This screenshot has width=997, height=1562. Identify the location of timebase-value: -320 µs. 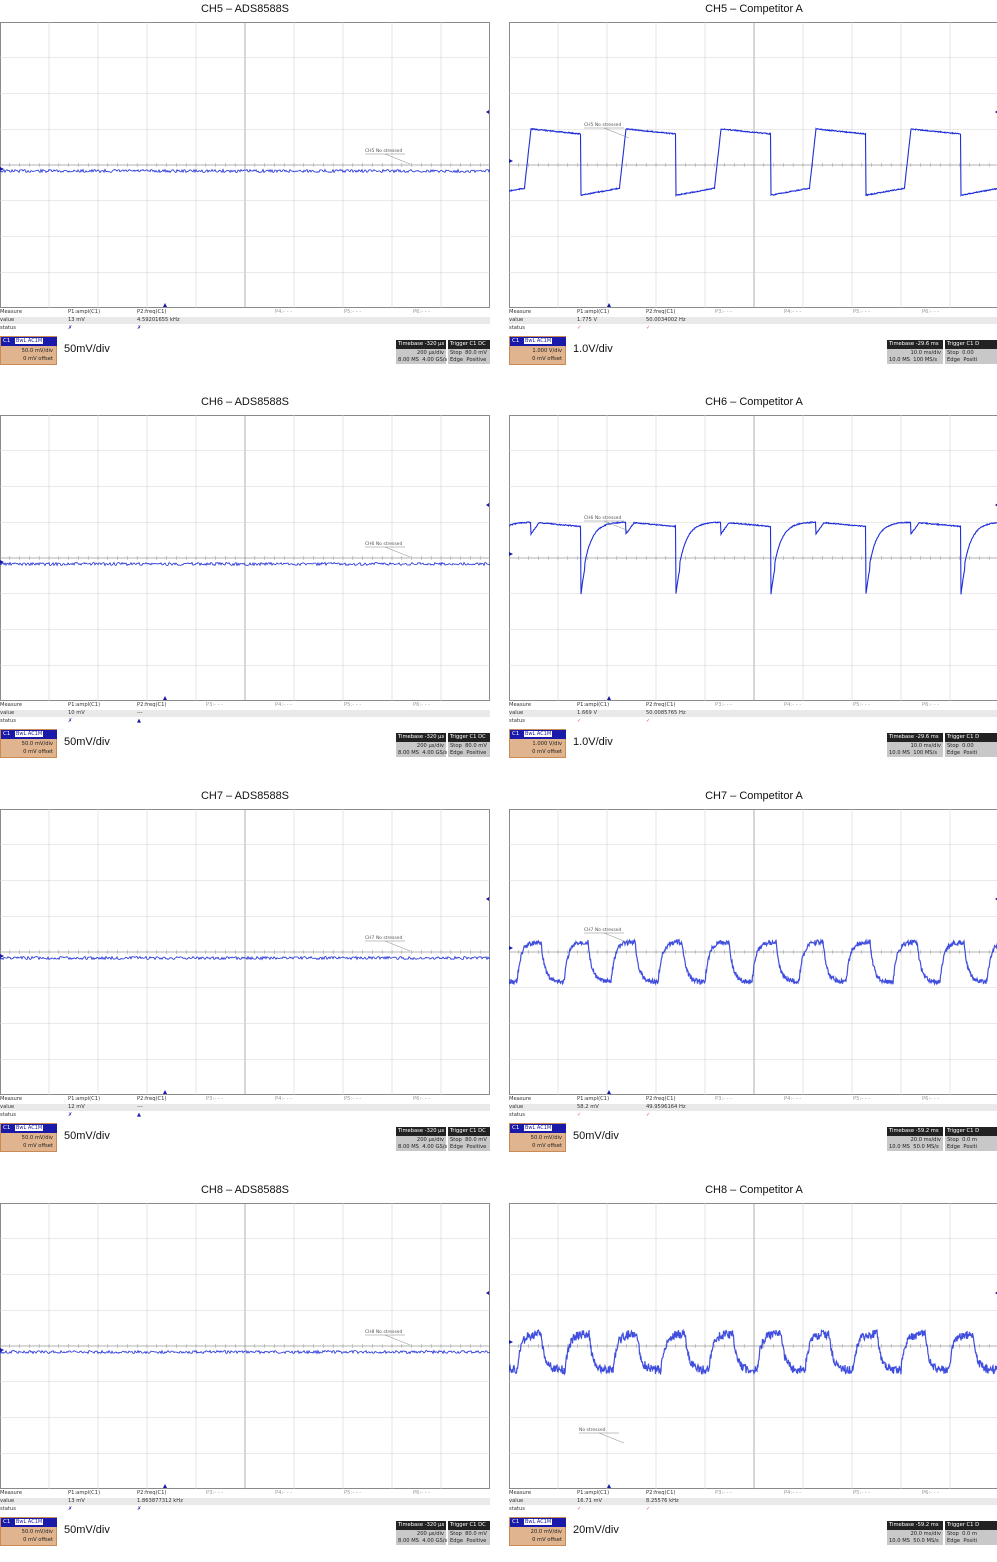
(434, 737).